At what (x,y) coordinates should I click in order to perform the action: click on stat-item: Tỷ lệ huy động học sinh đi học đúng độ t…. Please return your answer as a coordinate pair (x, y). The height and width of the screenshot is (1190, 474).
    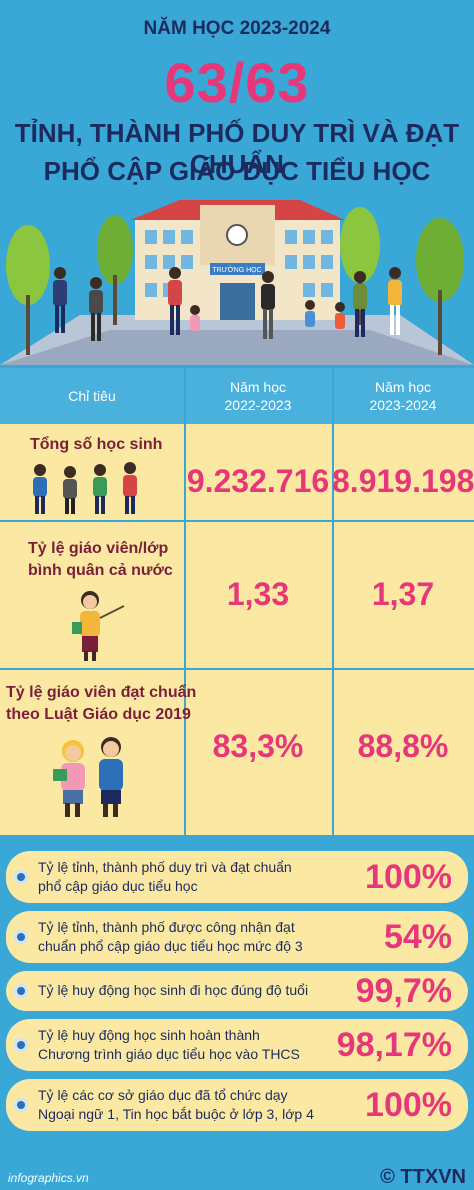
    Looking at the image, I should click on (237, 991).